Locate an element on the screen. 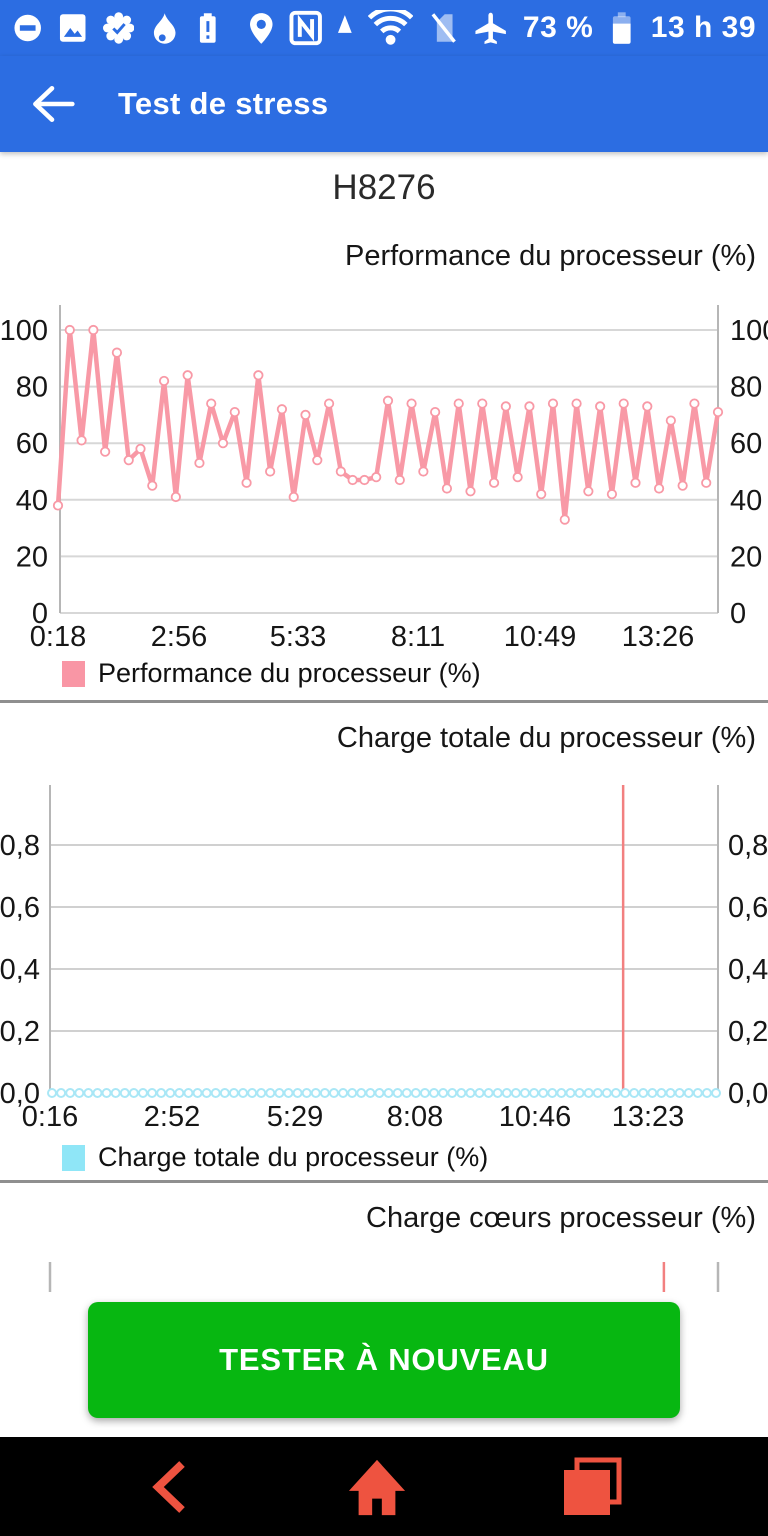 The height and width of the screenshot is (1536, 768). wifi-icon is located at coordinates (390, 27).